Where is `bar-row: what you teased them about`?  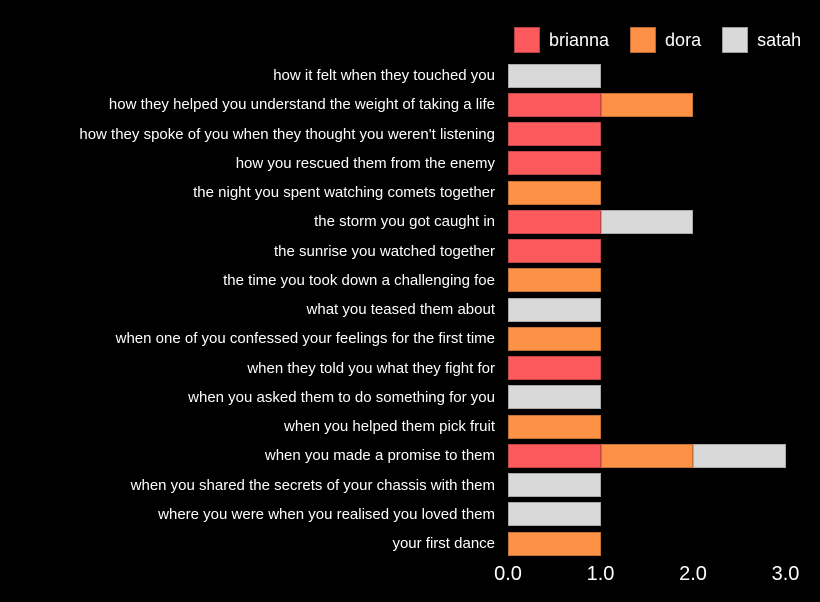
bar-row: what you teased them about is located at coordinates (410, 309).